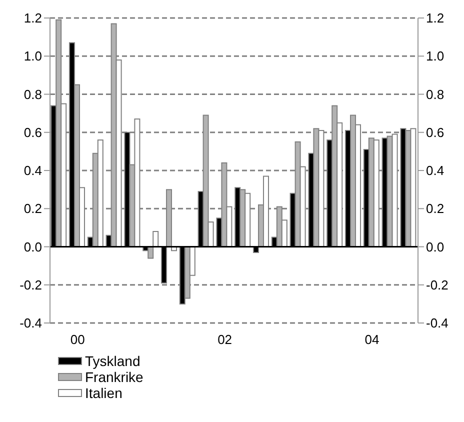  Describe the element at coordinates (435, 18) in the screenshot. I see `y2-tick-label: 1.2` at that location.